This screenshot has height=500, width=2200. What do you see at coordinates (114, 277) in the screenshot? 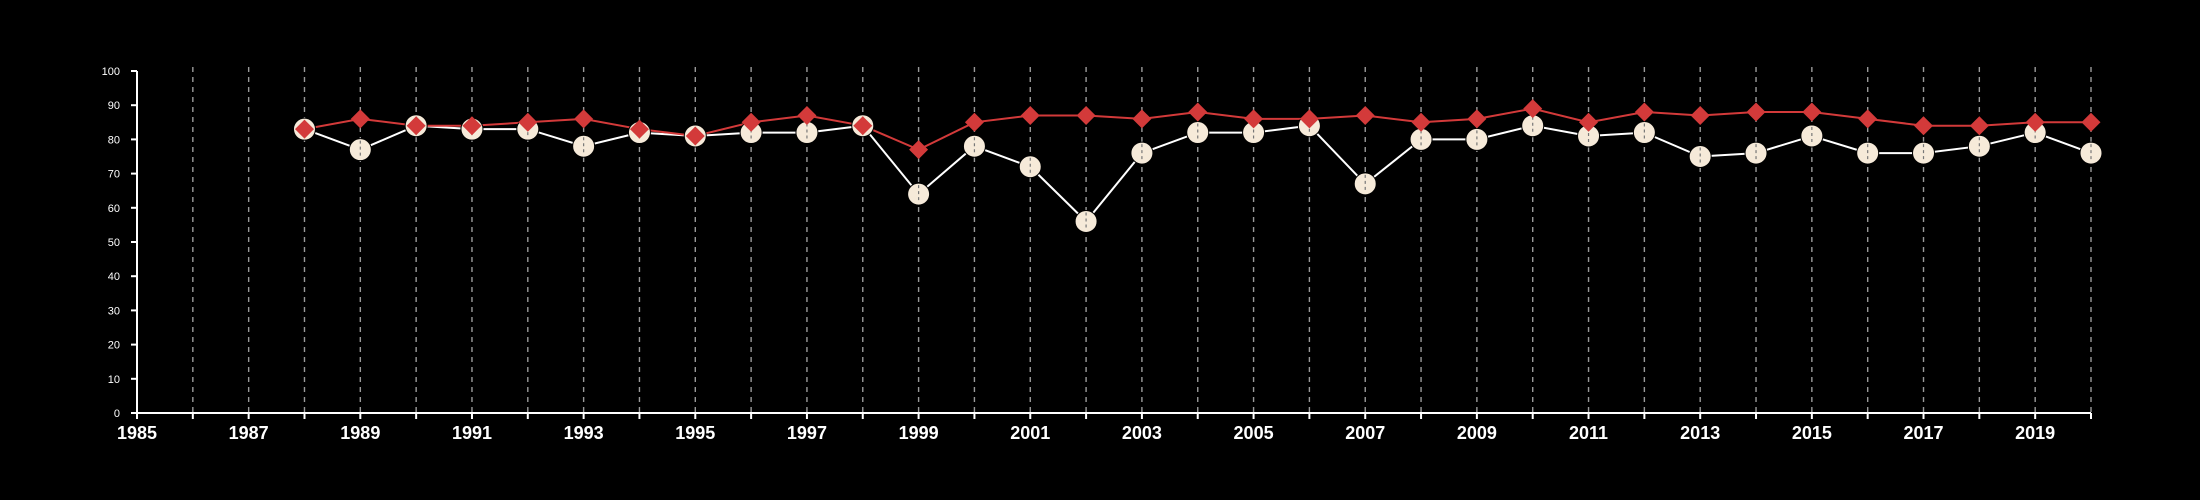
I see `y-tick-label: 40` at bounding box center [114, 277].